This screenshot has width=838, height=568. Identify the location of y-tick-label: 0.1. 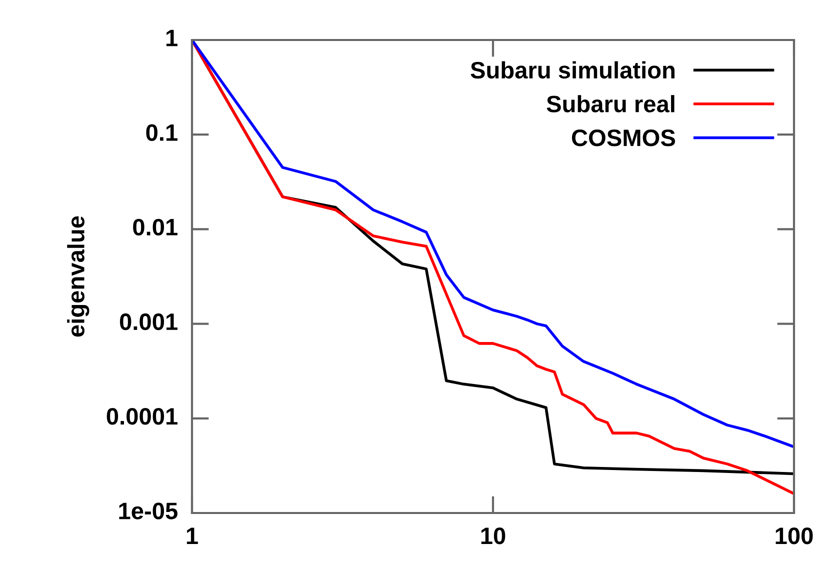
(162, 132).